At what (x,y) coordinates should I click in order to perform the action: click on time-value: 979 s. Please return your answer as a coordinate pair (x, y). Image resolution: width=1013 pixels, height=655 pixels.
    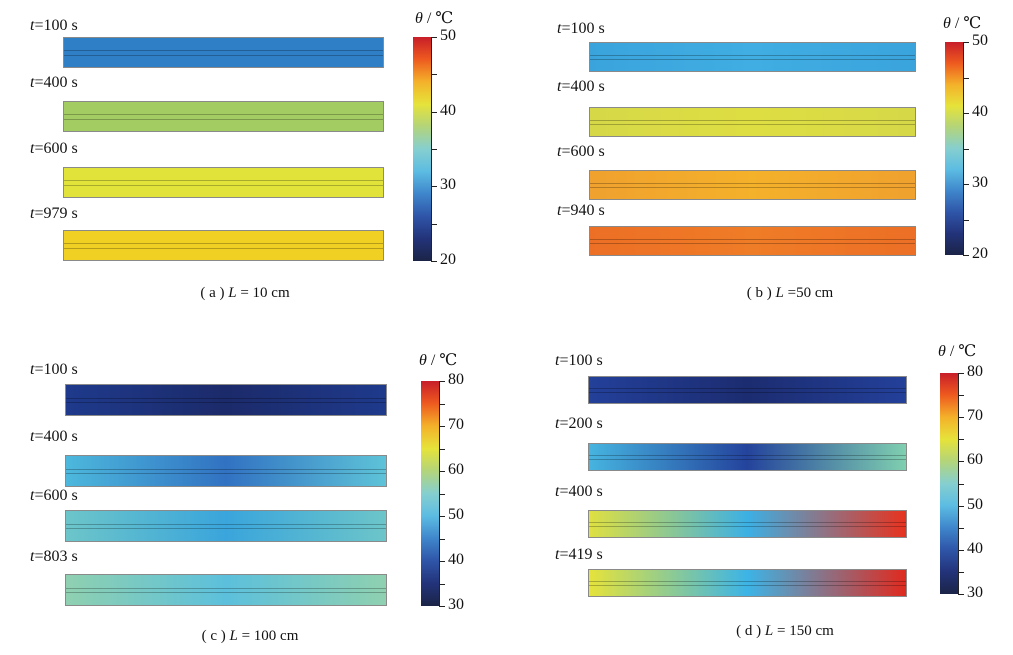
    Looking at the image, I should click on (60, 213).